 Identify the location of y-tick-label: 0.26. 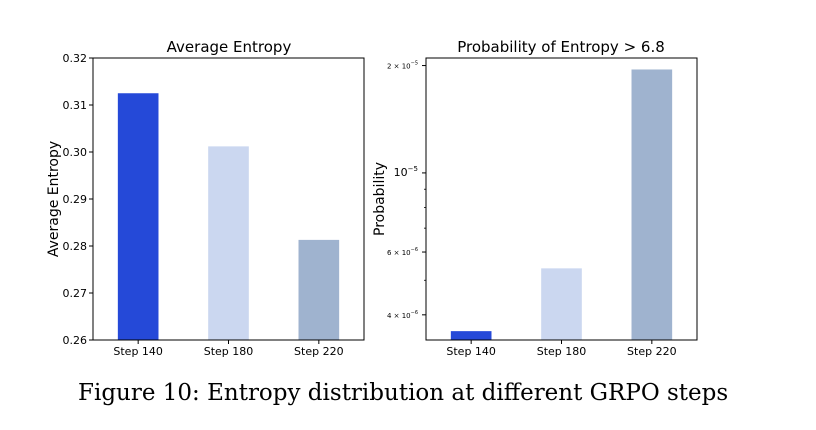
(75, 340).